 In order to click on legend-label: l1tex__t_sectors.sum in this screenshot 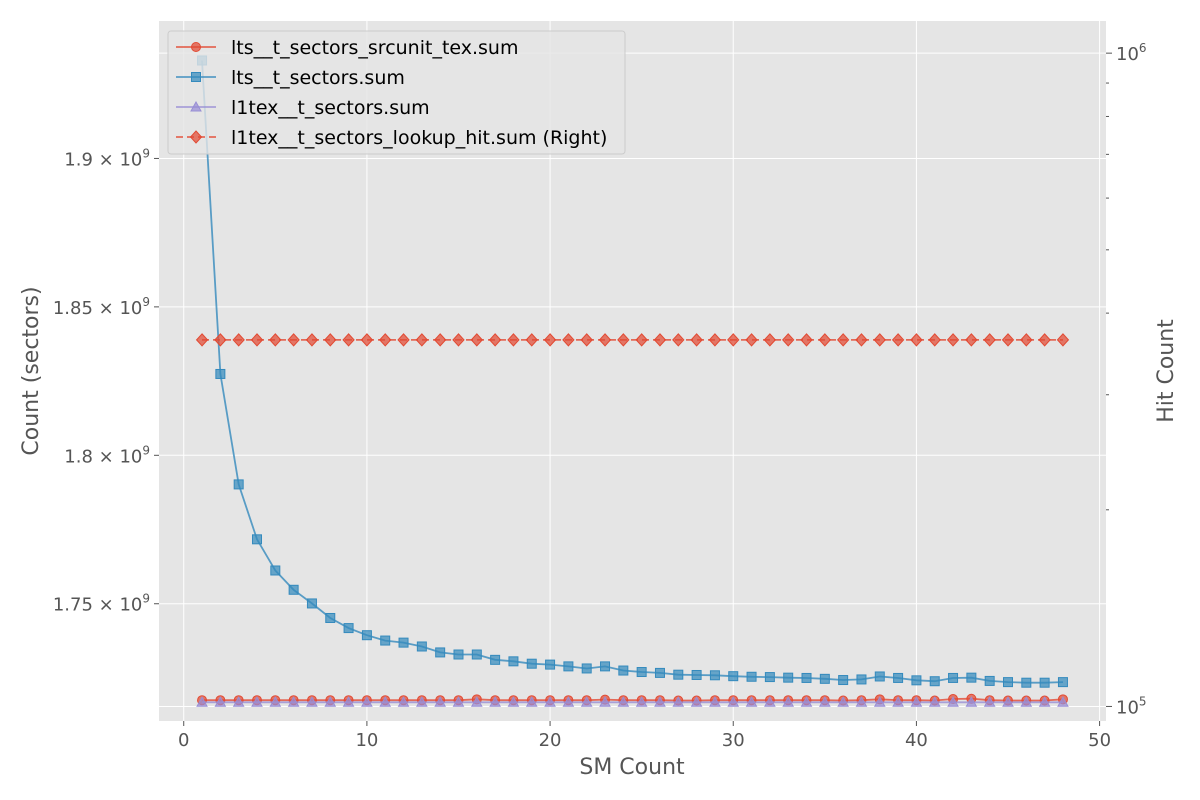, I will do `click(330, 108)`.